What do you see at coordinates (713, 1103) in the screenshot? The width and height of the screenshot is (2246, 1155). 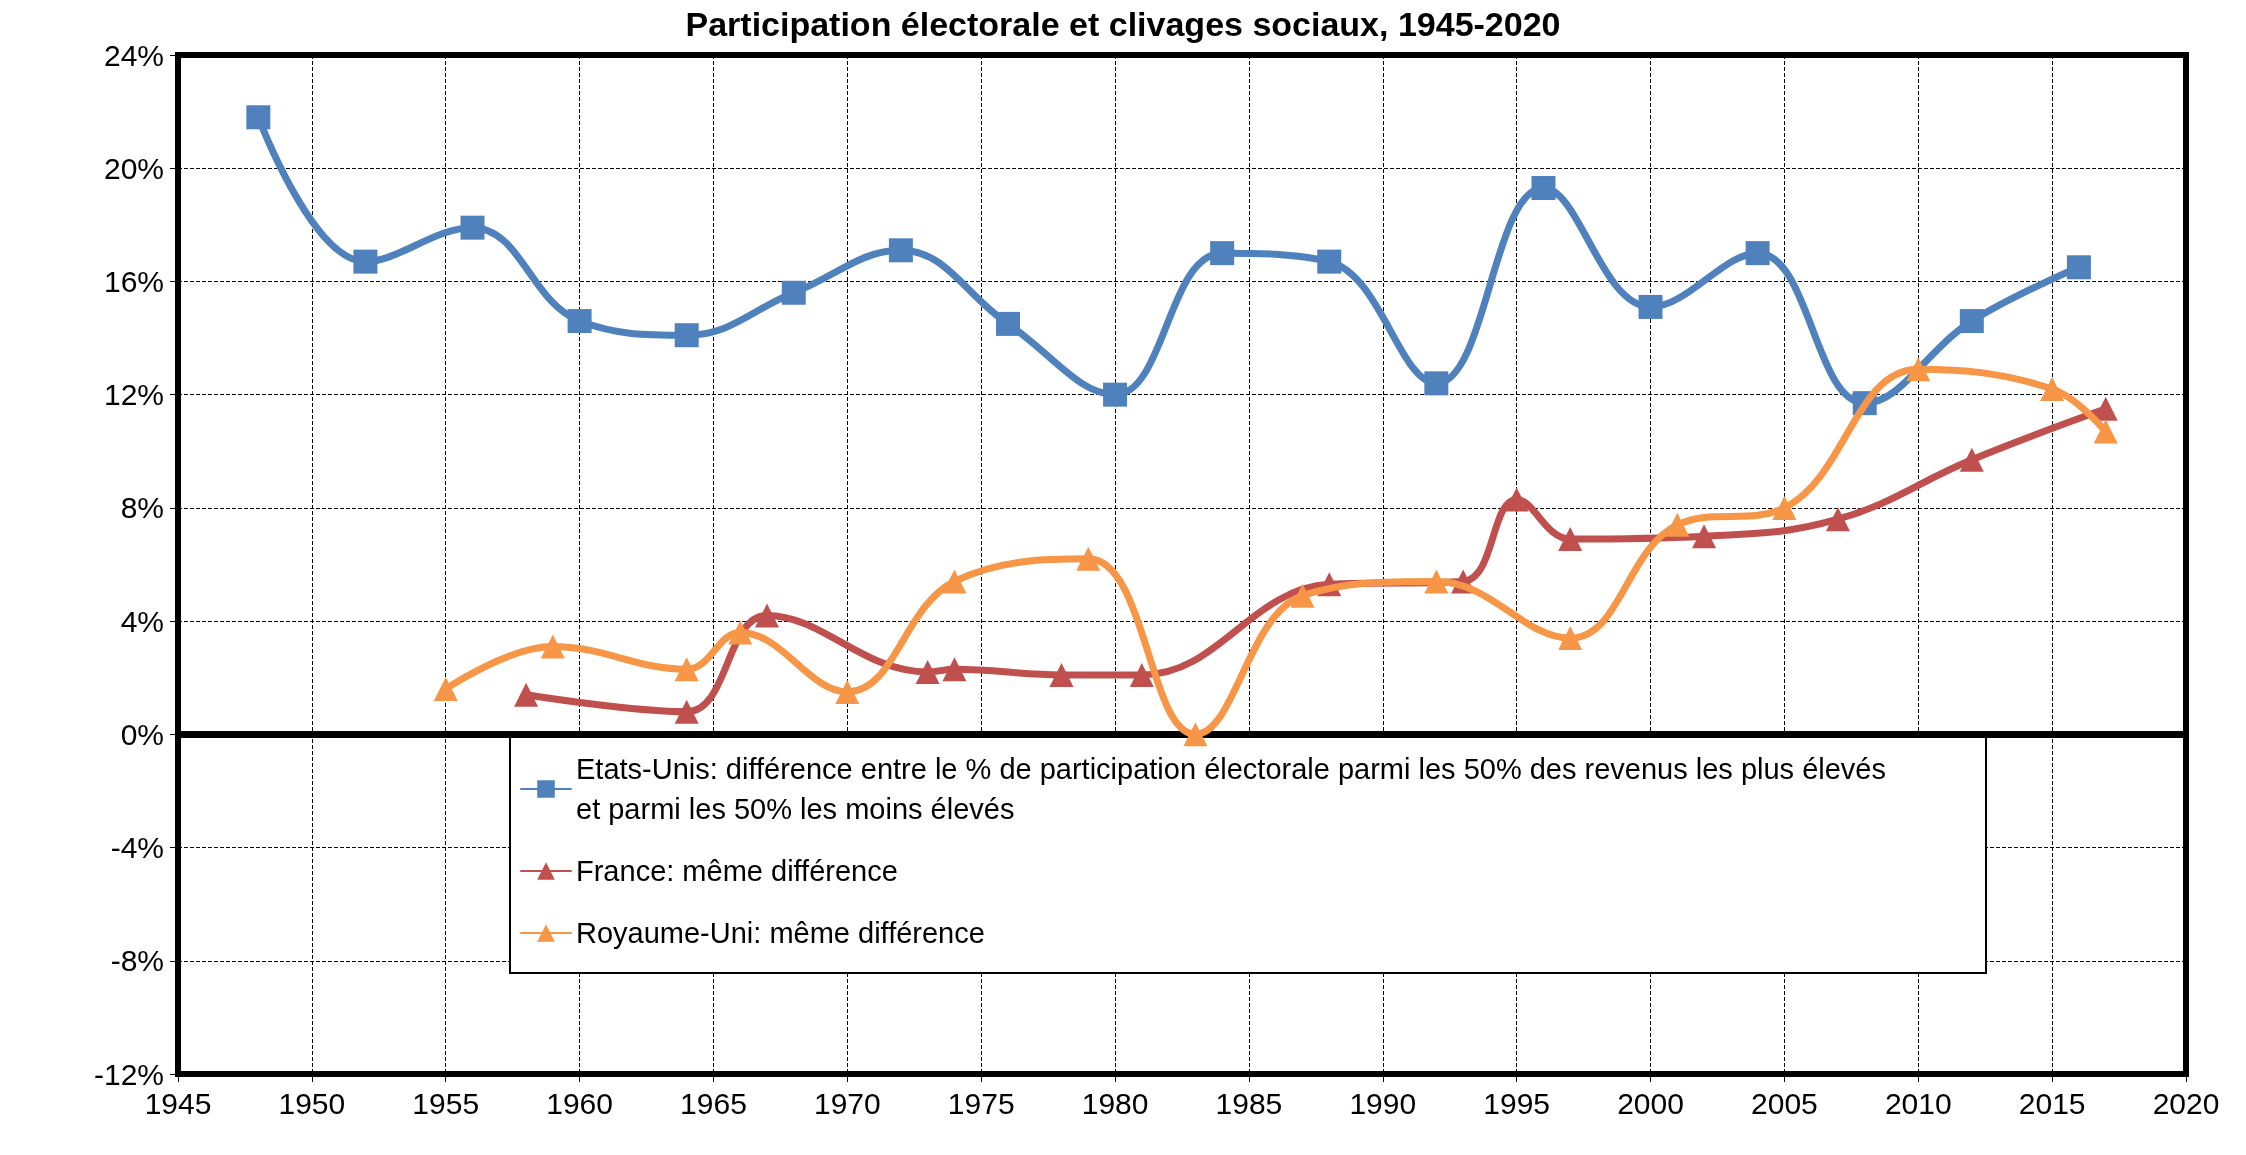 I see `x-tick-label: 1965` at bounding box center [713, 1103].